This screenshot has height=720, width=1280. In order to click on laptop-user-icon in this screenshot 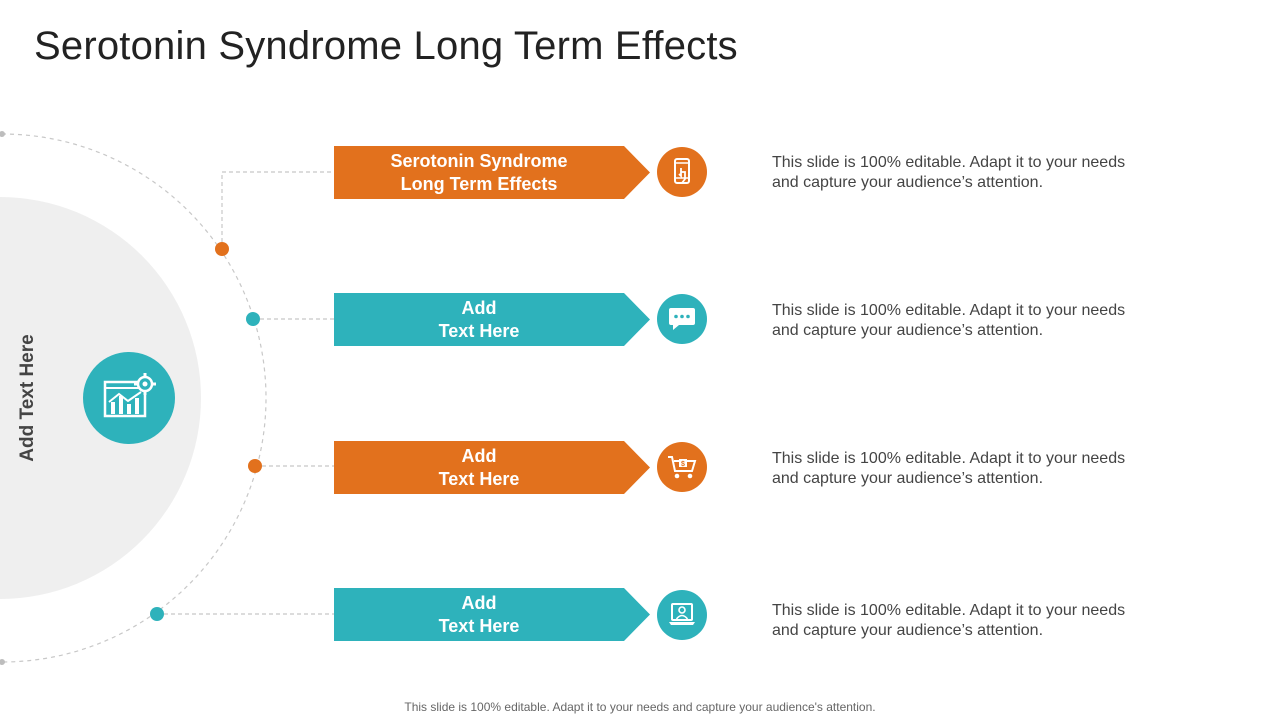, I will do `click(682, 614)`.